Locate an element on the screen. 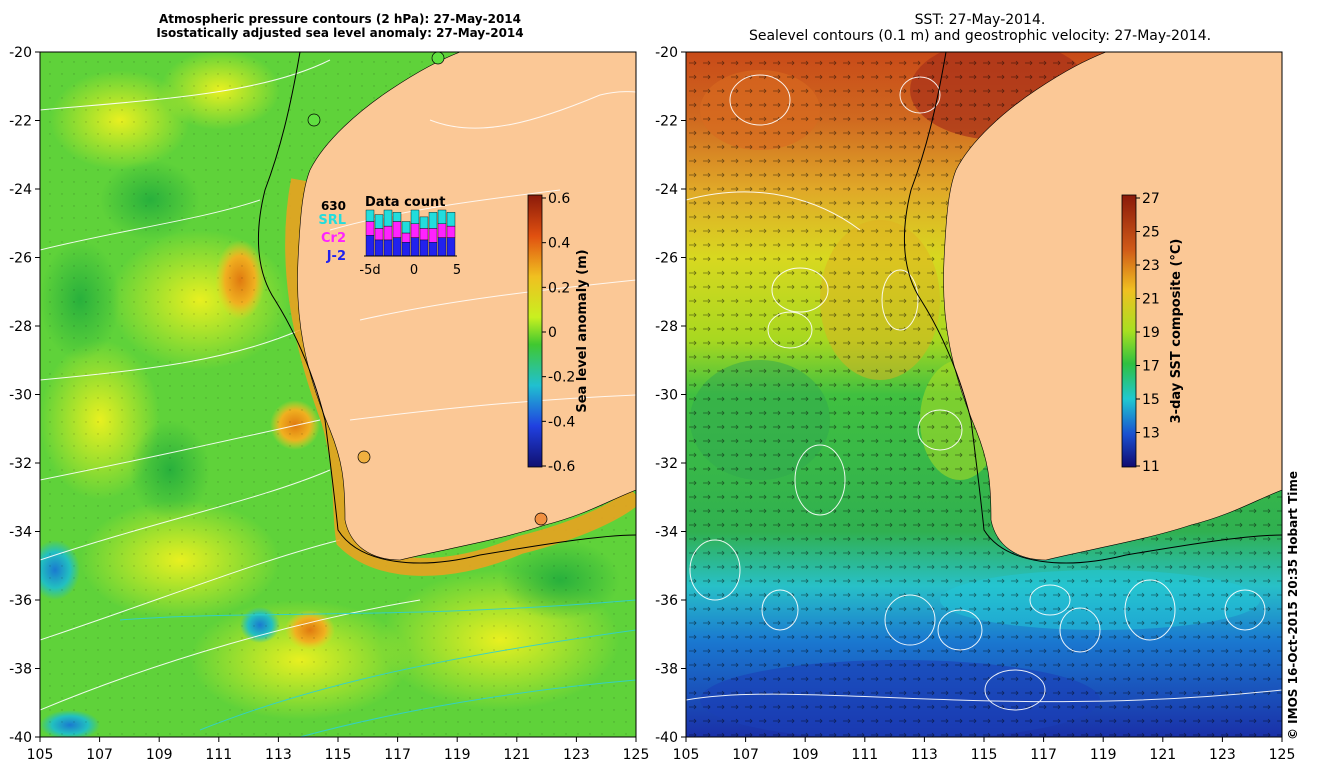 This screenshot has width=1320, height=780. right-lon-tick-label: 105 is located at coordinates (686, 755).